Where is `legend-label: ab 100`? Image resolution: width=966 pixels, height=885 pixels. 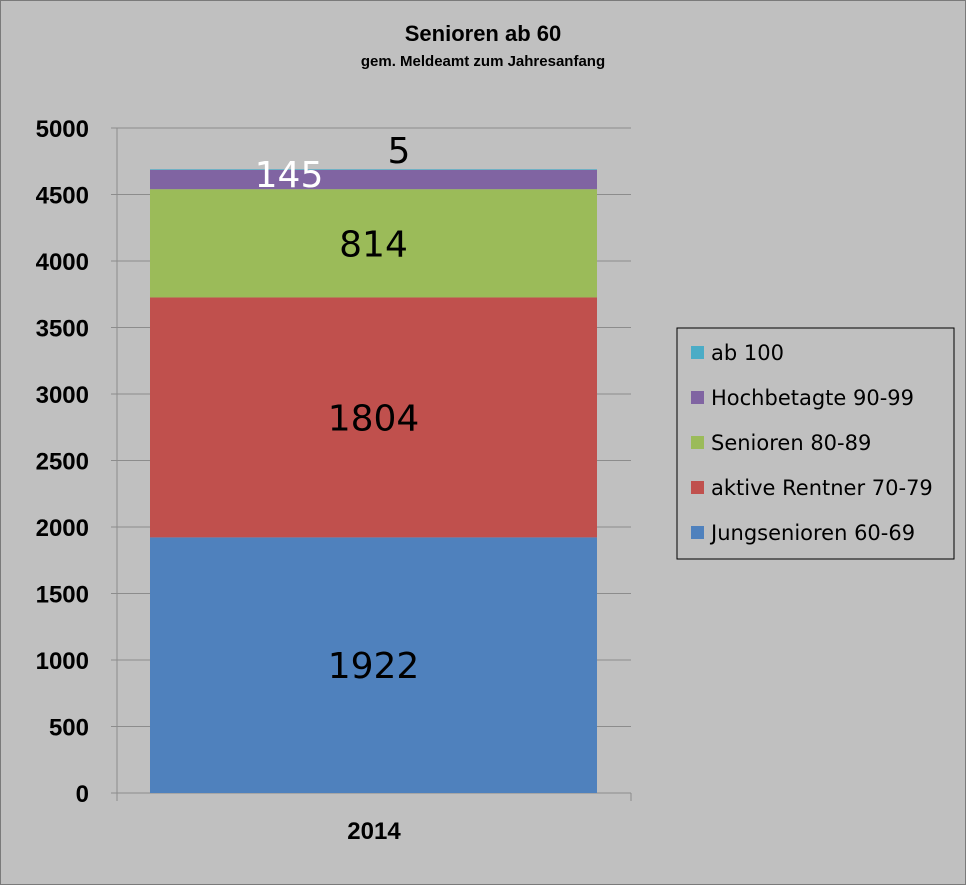
legend-label: ab 100 is located at coordinates (747, 353).